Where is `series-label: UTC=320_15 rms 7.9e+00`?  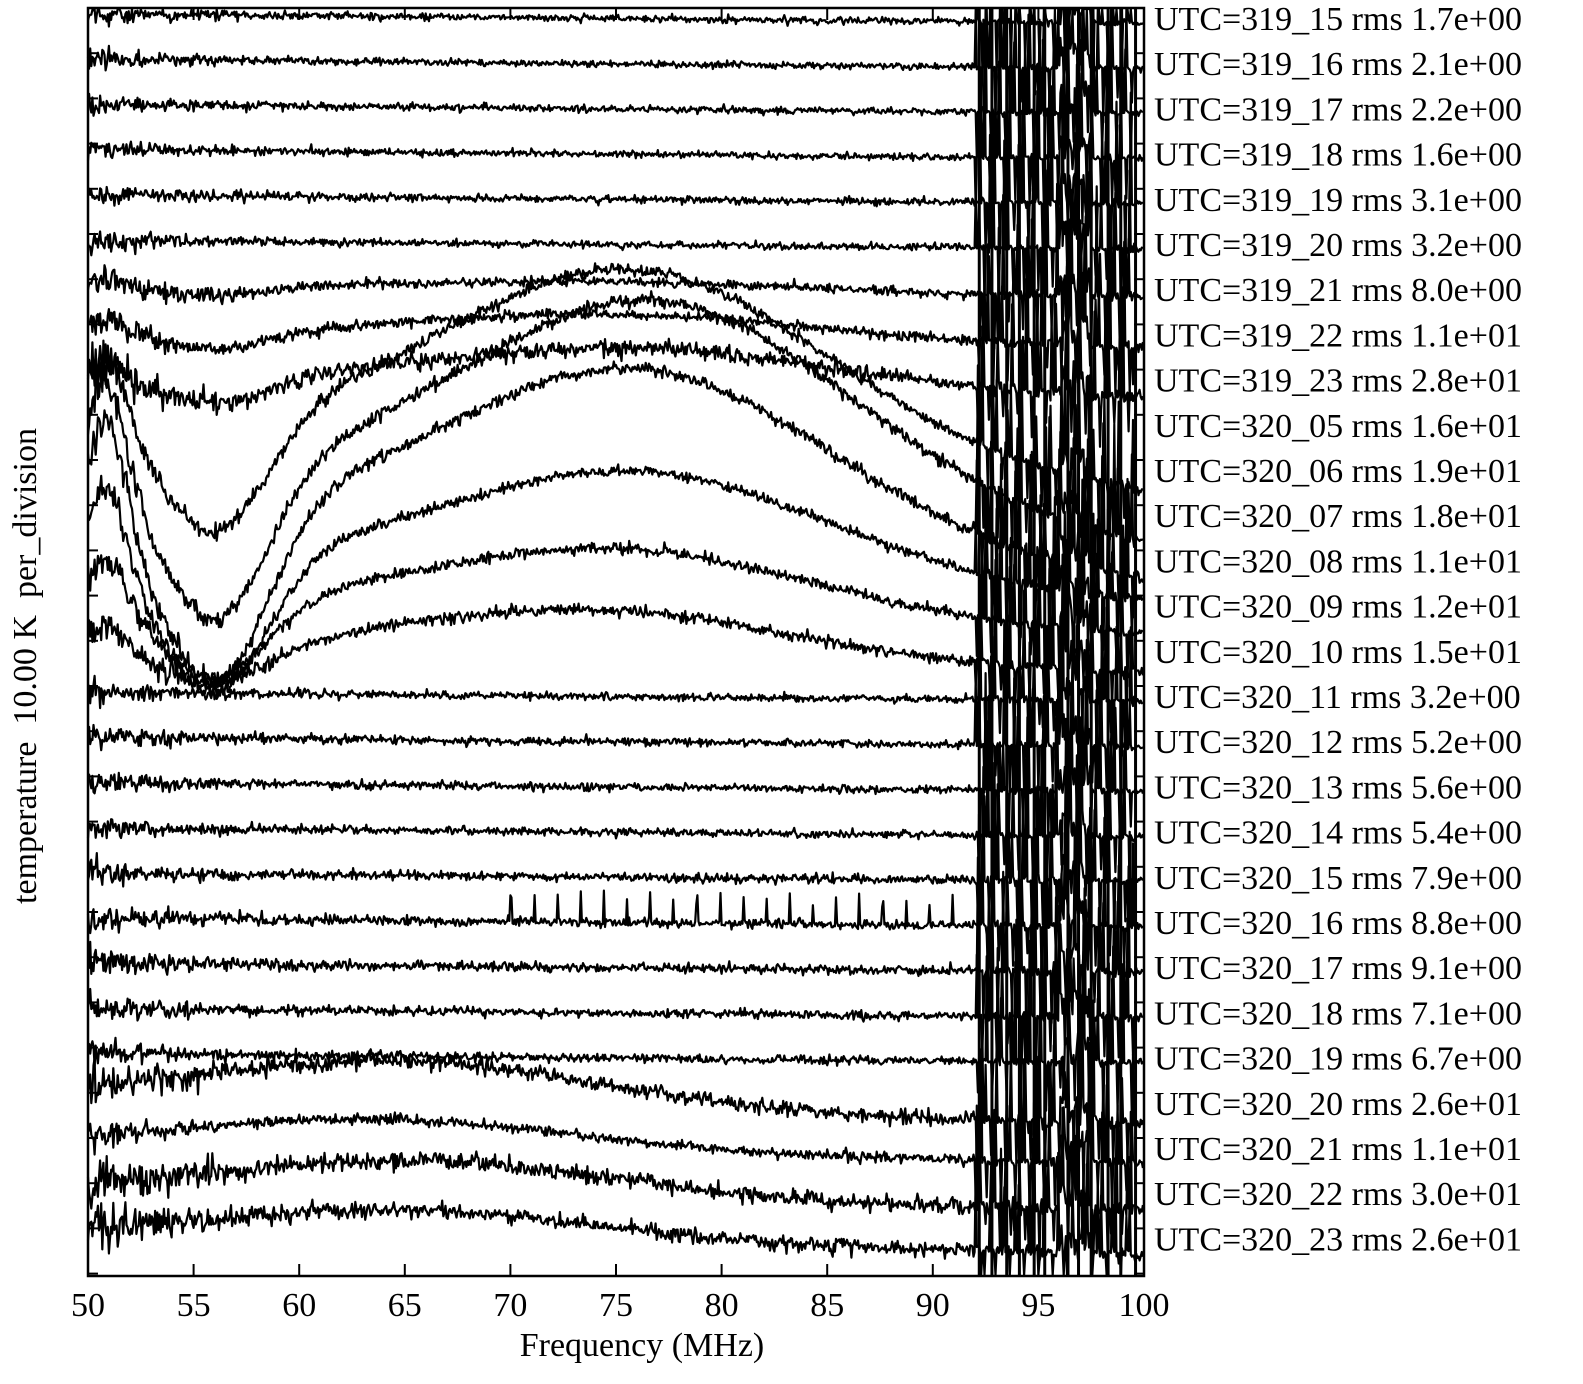 series-label: UTC=320_15 rms 7.9e+00 is located at coordinates (1338, 878).